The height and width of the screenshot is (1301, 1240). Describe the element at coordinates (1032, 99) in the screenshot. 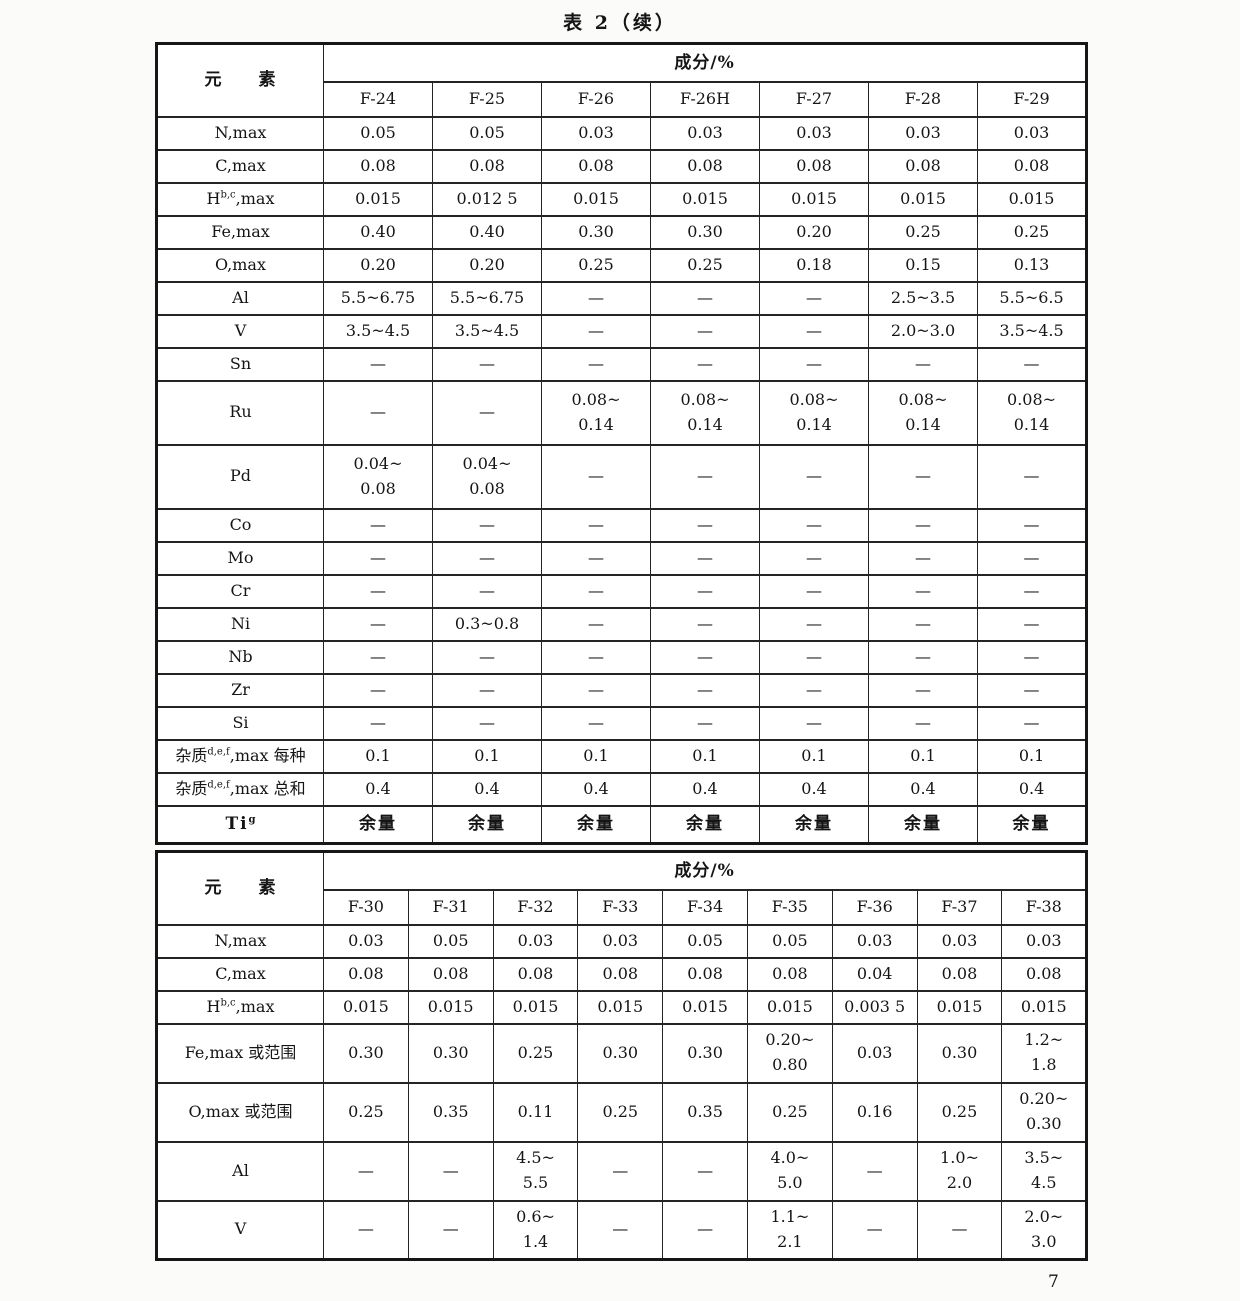

I see `grade-column-header: F-29` at that location.